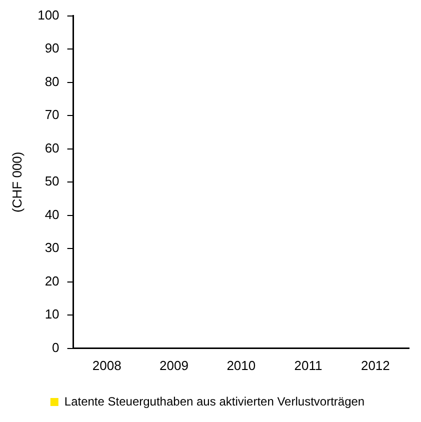 The height and width of the screenshot is (422, 421). What do you see at coordinates (52, 314) in the screenshot?
I see `y-tick-label: 10` at bounding box center [52, 314].